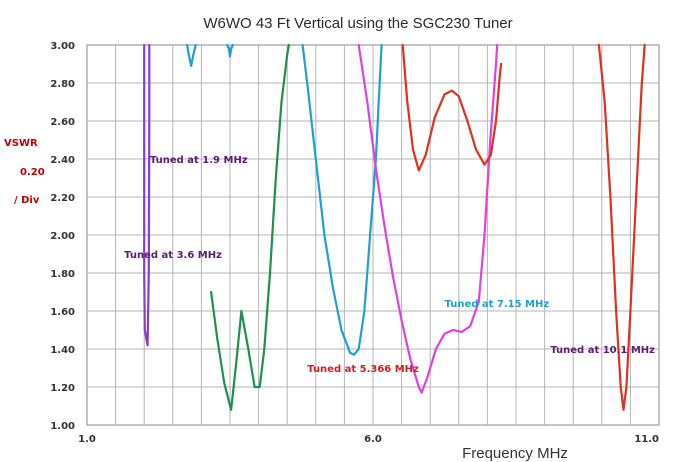  What do you see at coordinates (62, 350) in the screenshot?
I see `y-tick-label: 1.40` at bounding box center [62, 350].